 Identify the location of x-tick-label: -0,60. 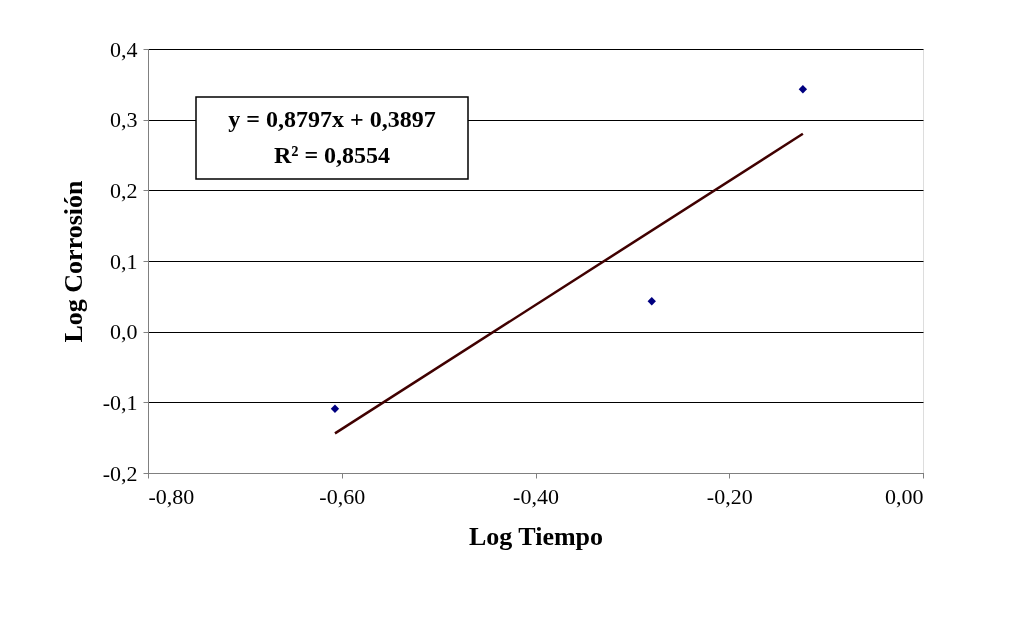
(342, 496).